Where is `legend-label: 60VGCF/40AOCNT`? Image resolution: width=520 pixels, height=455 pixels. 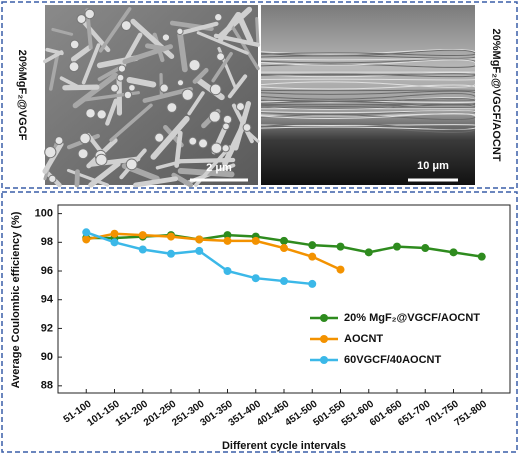
legend-label: 60VGCF/40AOCNT is located at coordinates (392, 360).